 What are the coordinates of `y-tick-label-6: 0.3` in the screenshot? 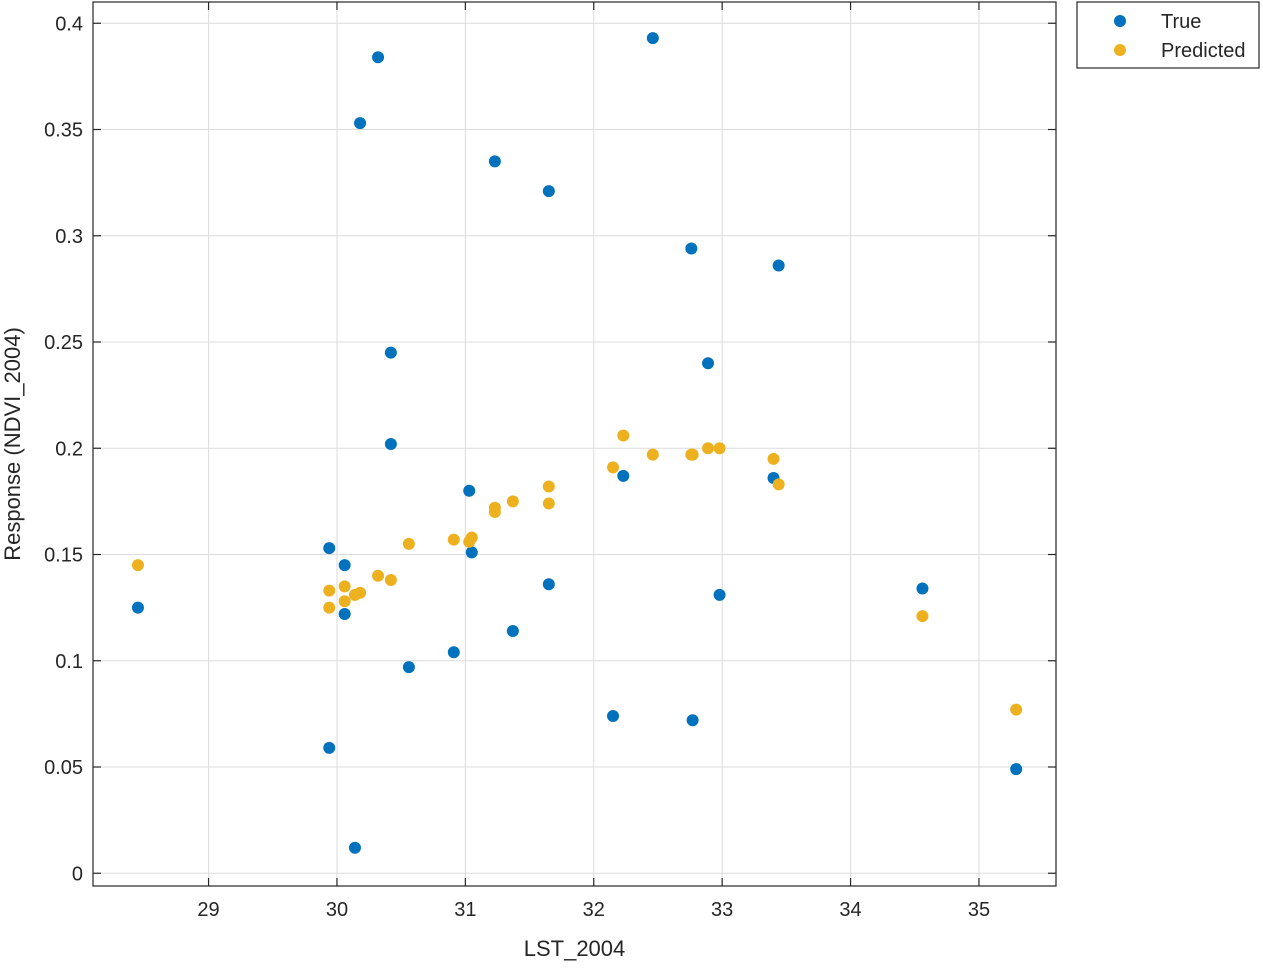 It's located at (69, 237).